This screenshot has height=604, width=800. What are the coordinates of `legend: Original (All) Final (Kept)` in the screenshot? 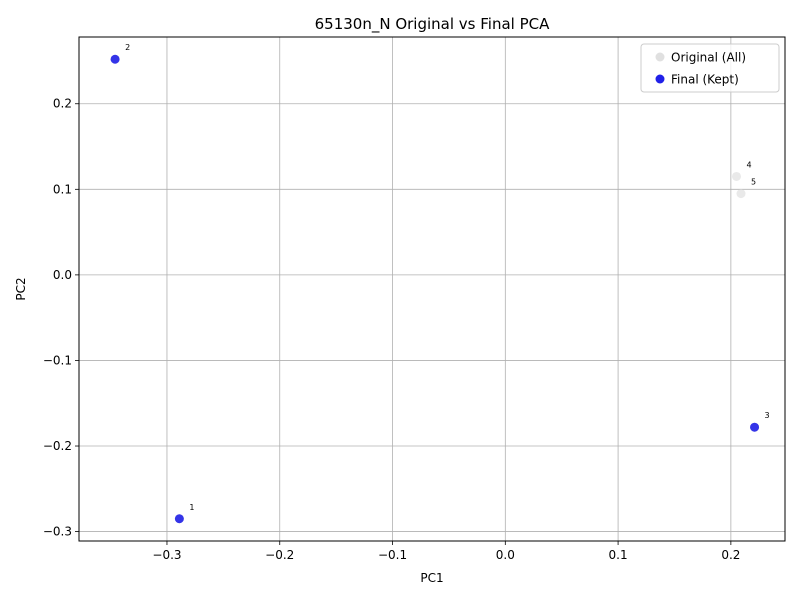 It's located at (710, 68).